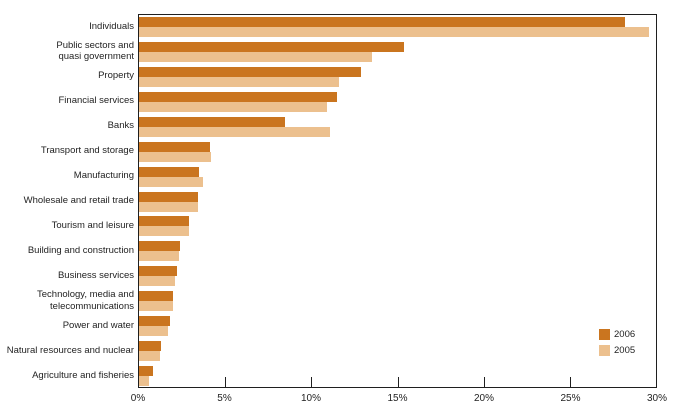 The height and width of the screenshot is (414, 680). What do you see at coordinates (625, 350) in the screenshot?
I see `legend-label-2005: 2005` at bounding box center [625, 350].